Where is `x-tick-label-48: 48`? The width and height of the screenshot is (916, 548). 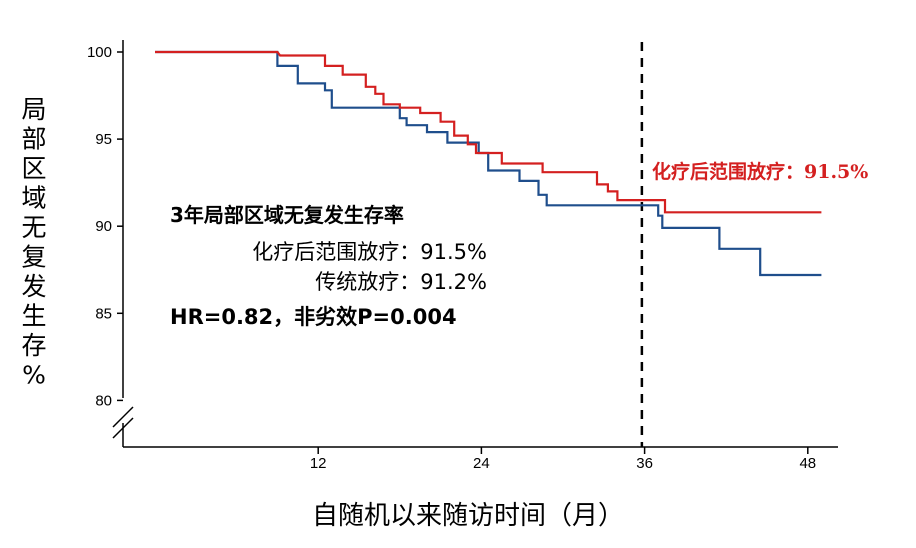
x-tick-label-48: 48 is located at coordinates (807, 463).